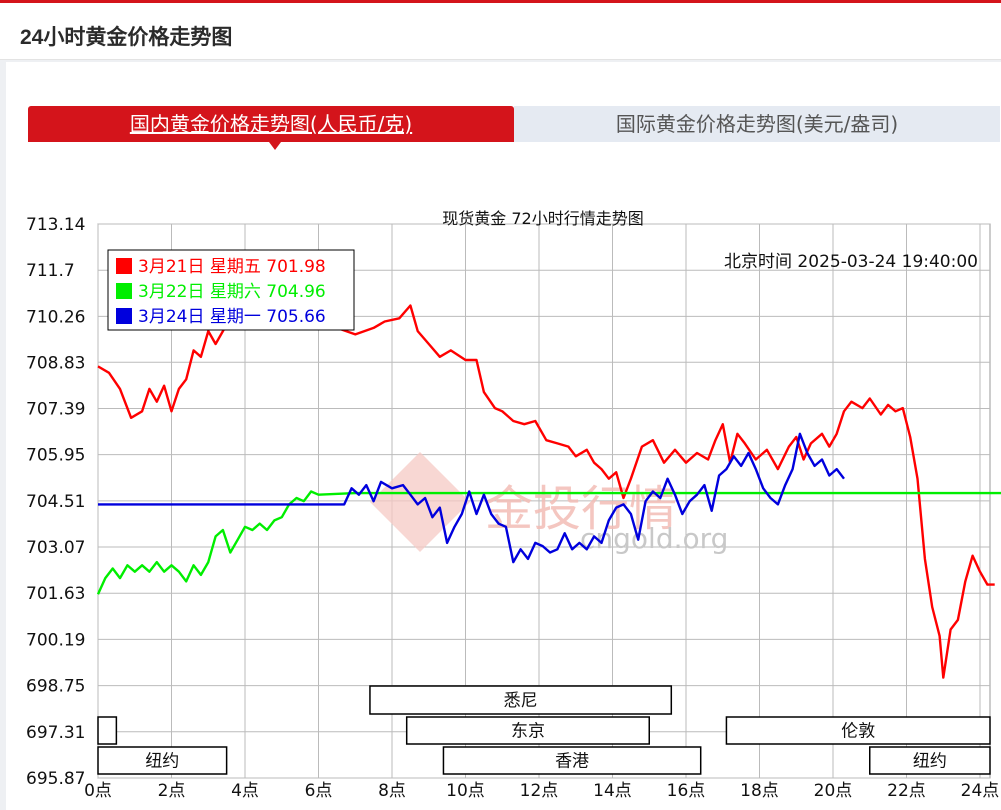  Describe the element at coordinates (275, 146) in the screenshot. I see `active-tab-pointer` at that location.